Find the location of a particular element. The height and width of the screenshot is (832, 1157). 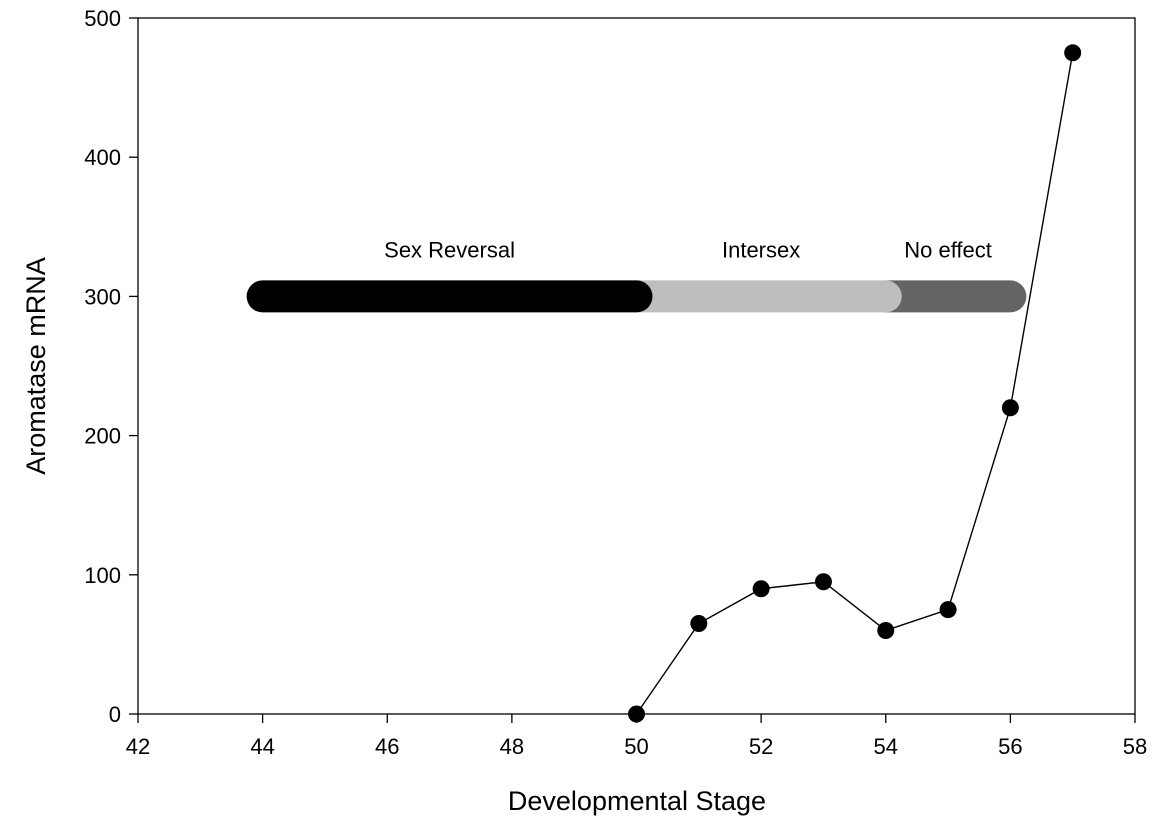

y-tick-label: 300 is located at coordinates (102, 296).